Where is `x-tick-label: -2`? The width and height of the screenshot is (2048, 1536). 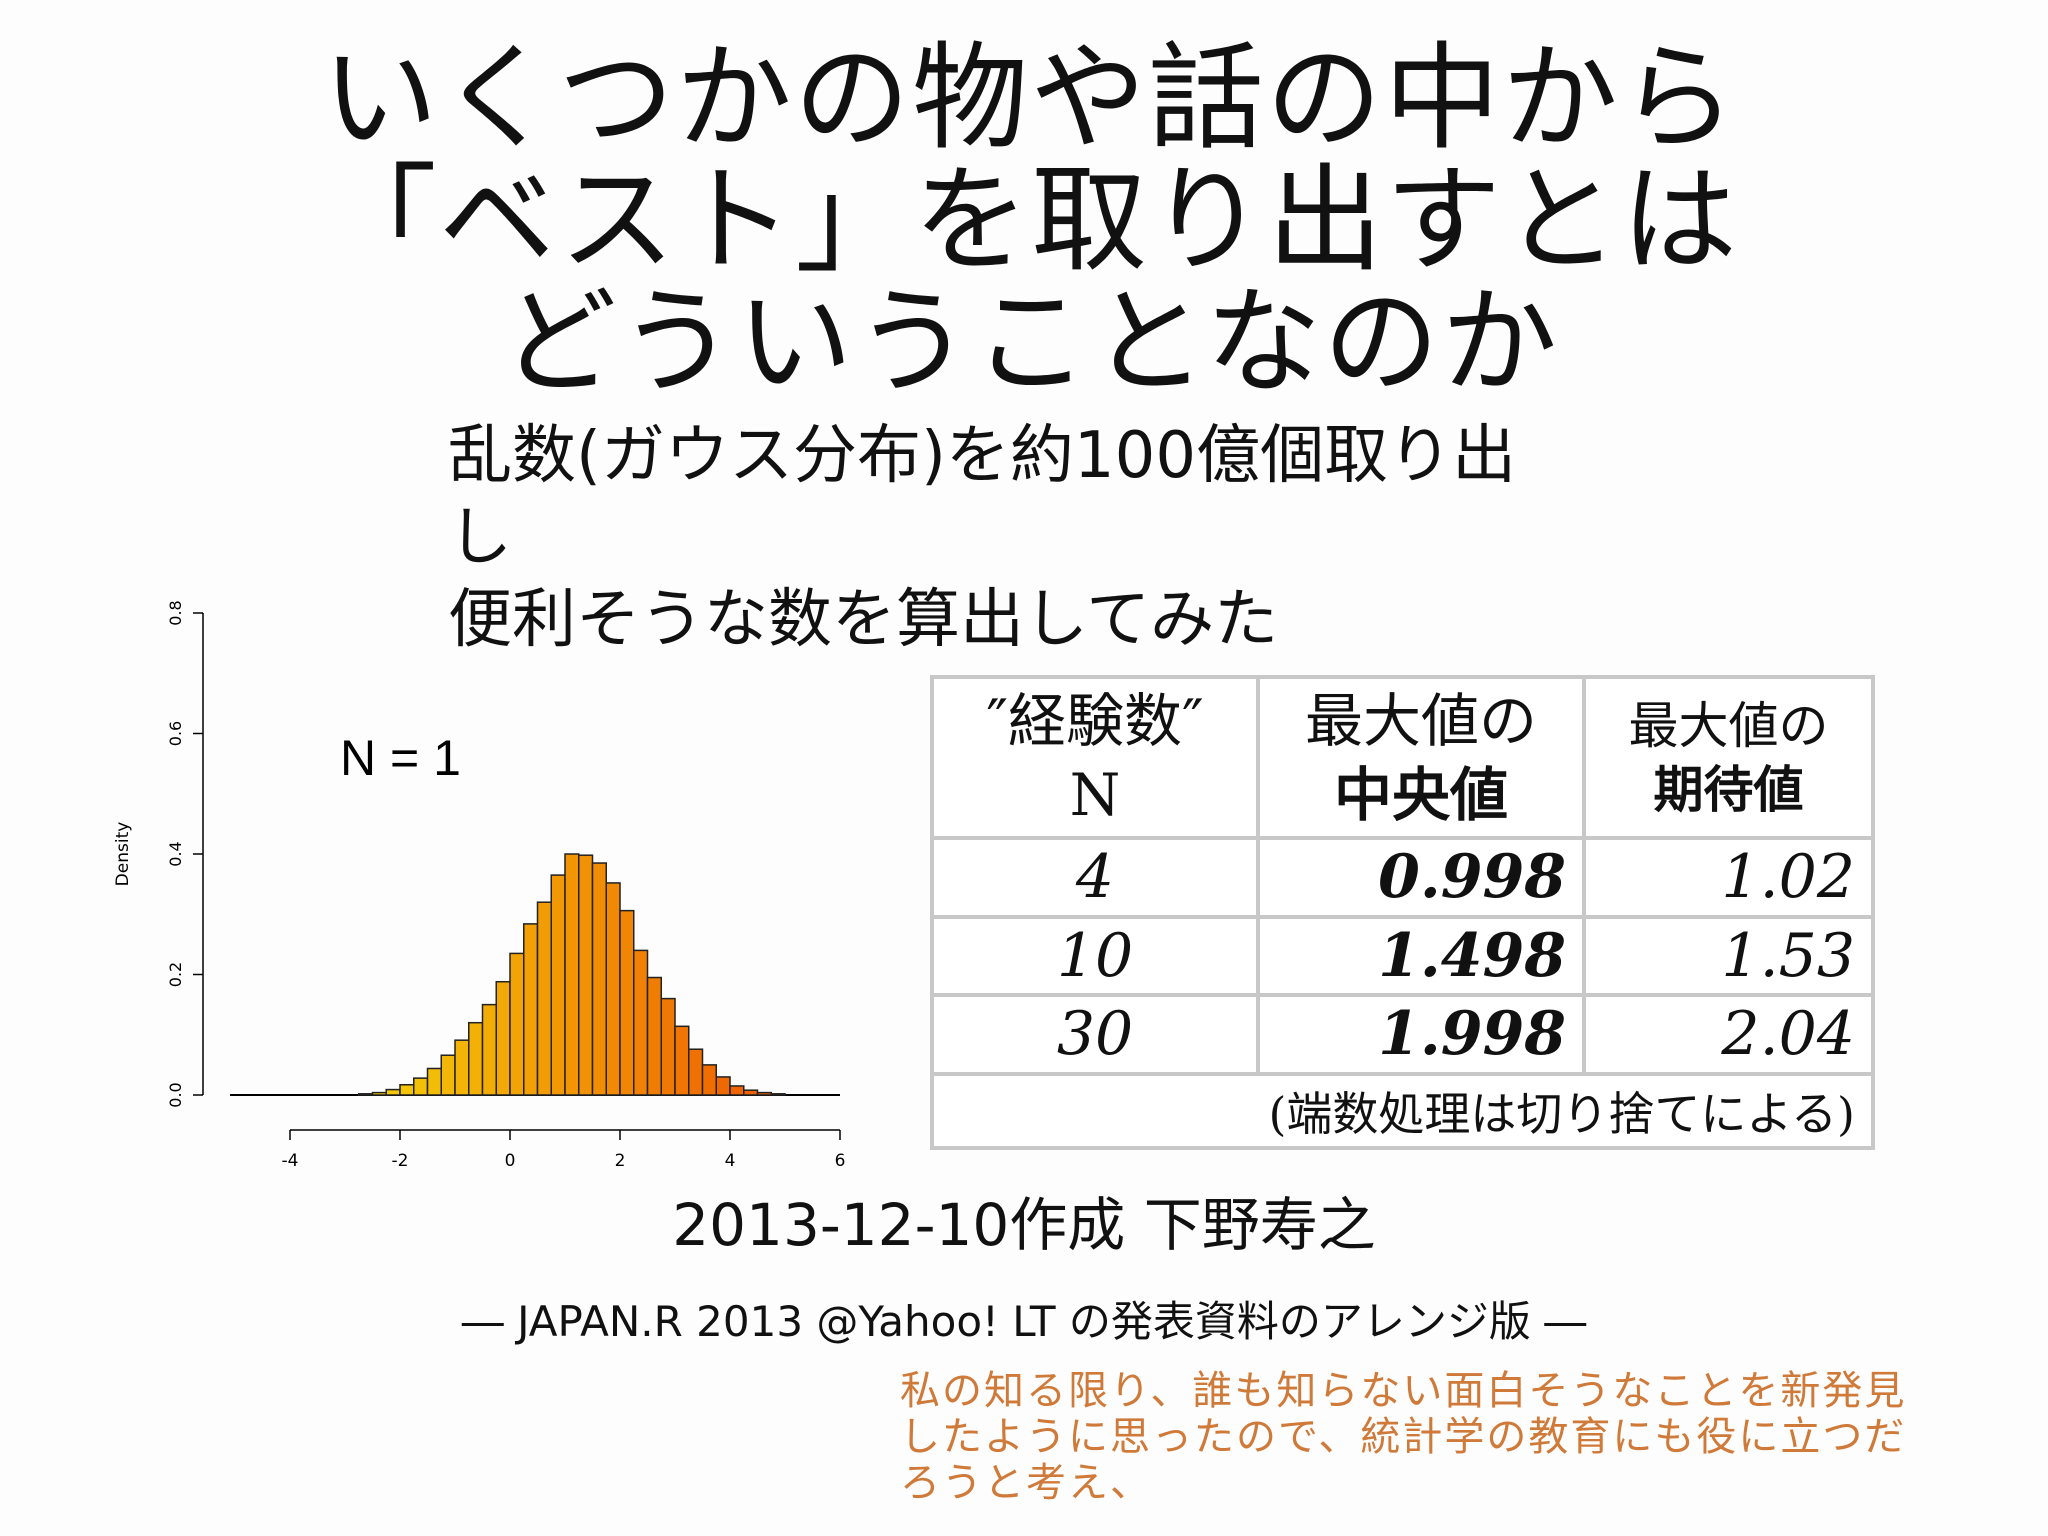
x-tick-label: -2 is located at coordinates (400, 1161).